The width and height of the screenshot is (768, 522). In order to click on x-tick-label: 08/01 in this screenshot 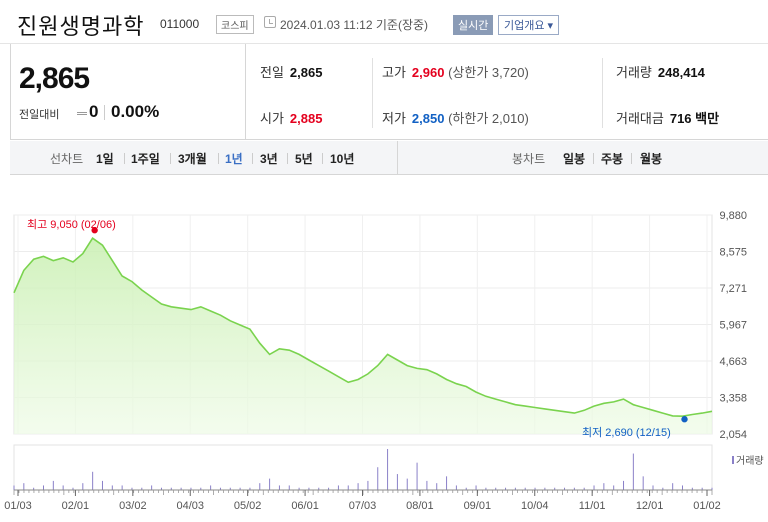, I will do `click(420, 506)`.